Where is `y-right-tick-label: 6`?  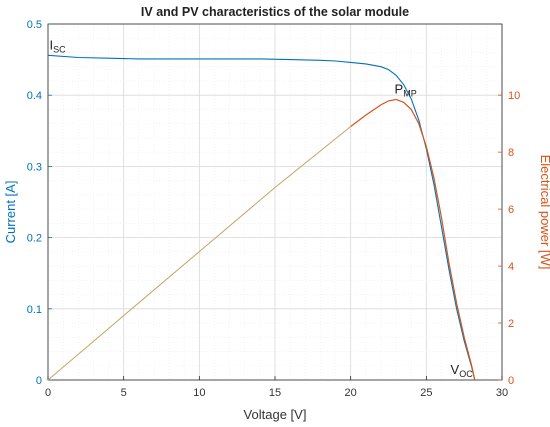 y-right-tick-label: 6 is located at coordinates (511, 210).